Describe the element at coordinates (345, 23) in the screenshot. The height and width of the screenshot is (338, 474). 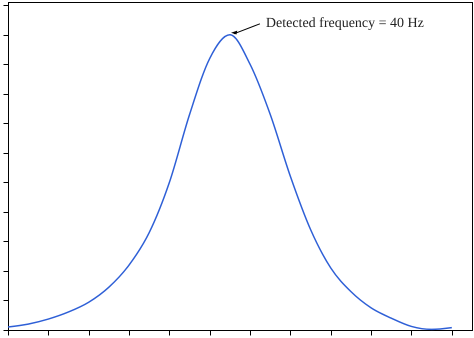
I see `text: Detected frequency = 40 Hz` at that location.